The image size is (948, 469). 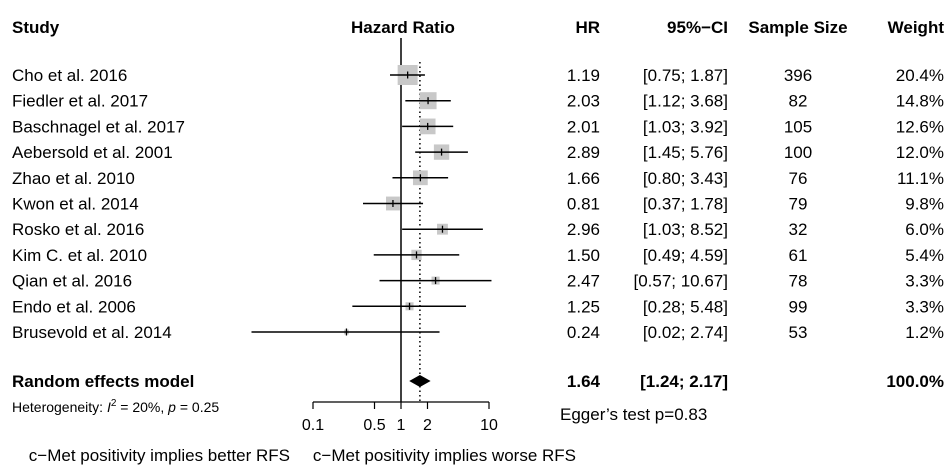 I want to click on study-ci: [0.02; 2.74], so click(x=685, y=332).